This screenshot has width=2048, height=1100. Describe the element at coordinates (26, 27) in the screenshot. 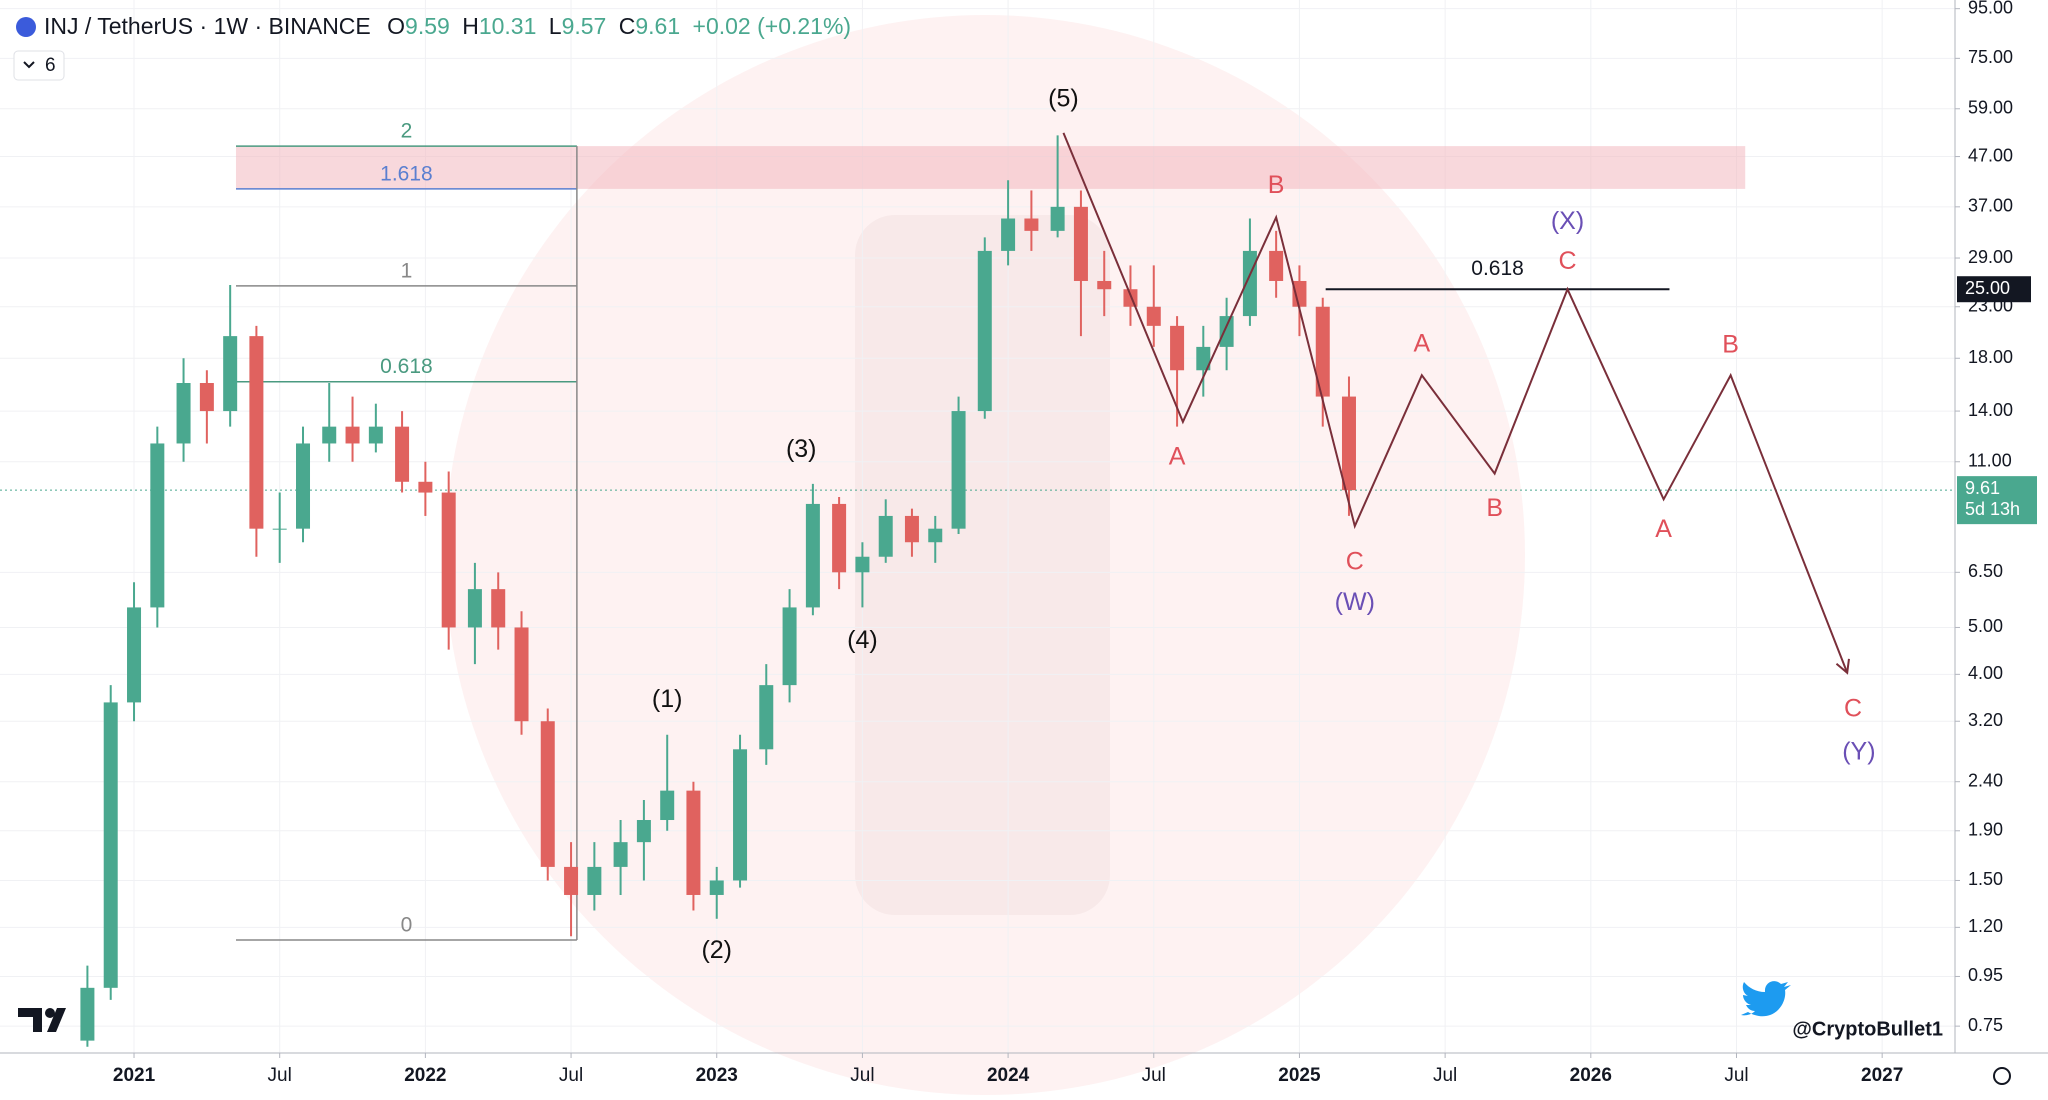

I see `symbol-icon` at that location.